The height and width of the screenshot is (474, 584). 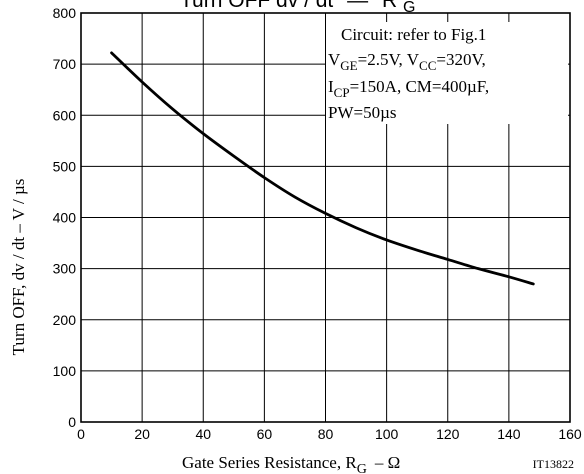 I want to click on chart-title: Turn OFF dv / dt — R G, so click(x=297, y=8).